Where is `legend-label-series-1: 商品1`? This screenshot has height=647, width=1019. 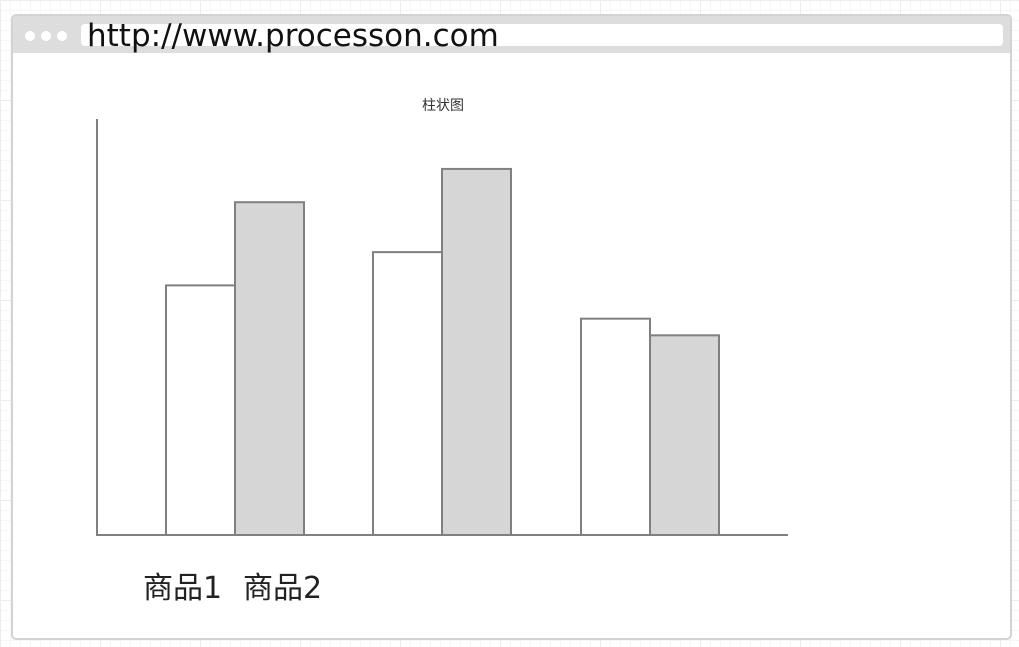 legend-label-series-1: 商品1 is located at coordinates (182, 588).